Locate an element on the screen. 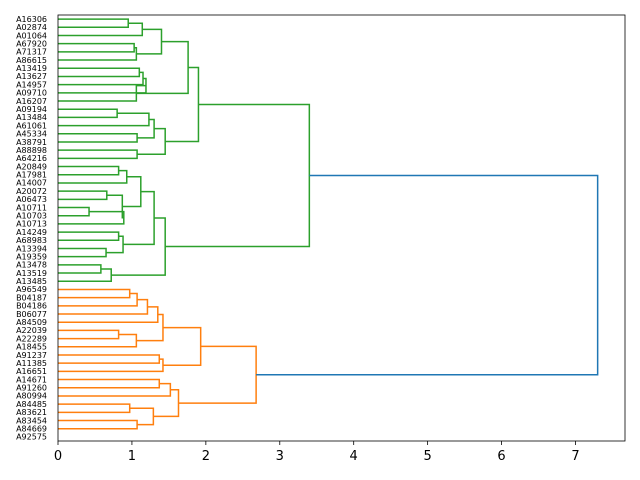  leaf-label: A83621 is located at coordinates (31, 412).